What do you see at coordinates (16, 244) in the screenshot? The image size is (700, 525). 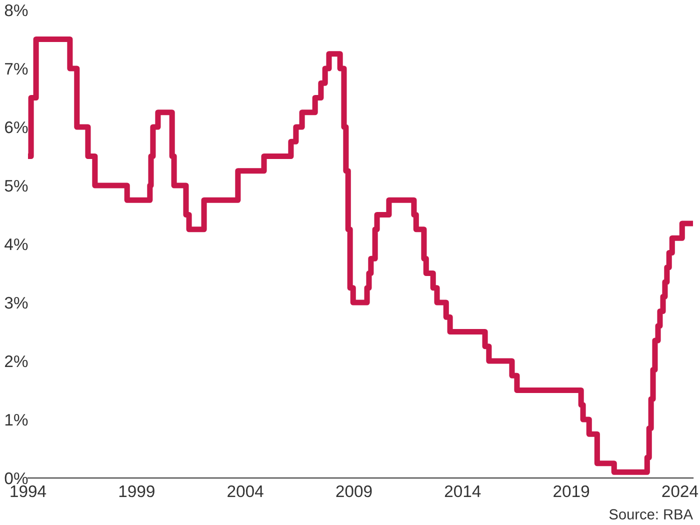 I see `y-tick-label: 4%` at bounding box center [16, 244].